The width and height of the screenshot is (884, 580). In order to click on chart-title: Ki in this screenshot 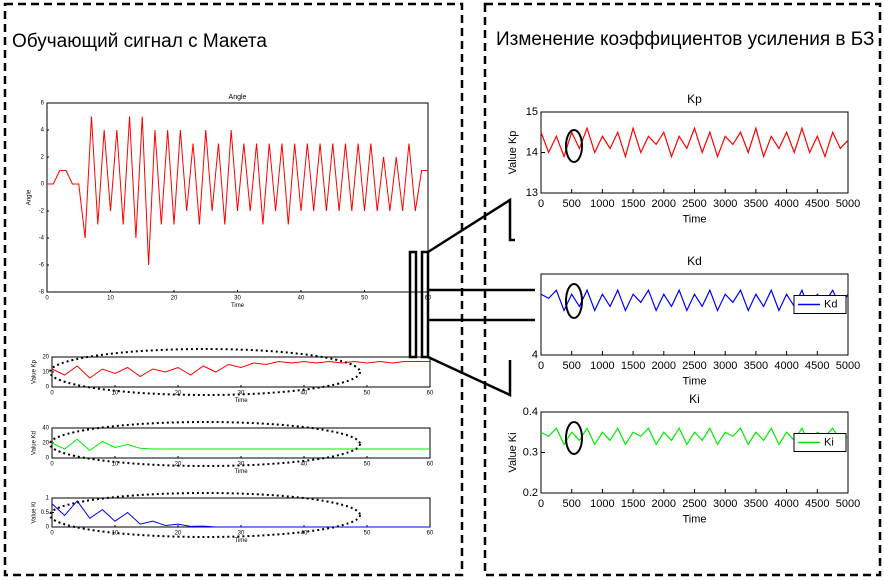, I will do `click(694, 399)`.